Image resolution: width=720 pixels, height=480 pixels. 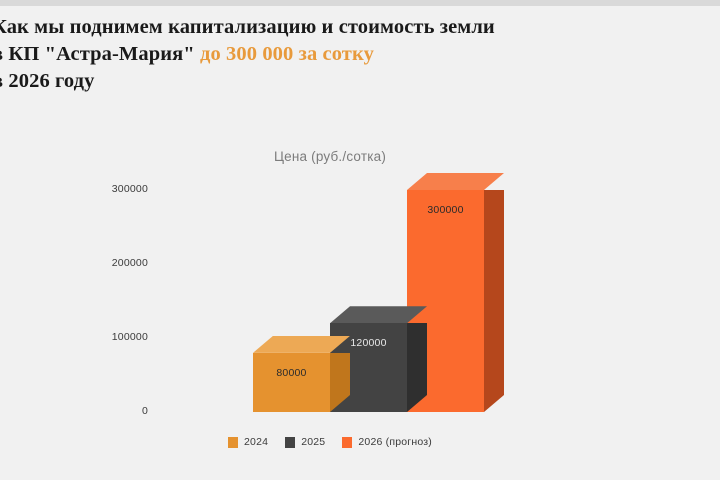 I want to click on legend-label: 2025, so click(x=313, y=442).